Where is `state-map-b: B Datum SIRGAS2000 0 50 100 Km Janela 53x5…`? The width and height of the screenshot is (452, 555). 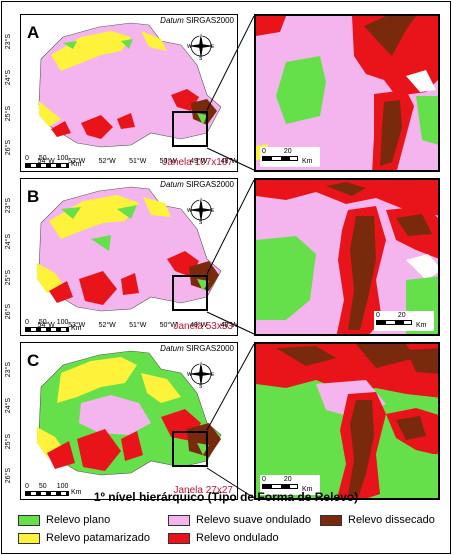
state-map-b: B Datum SIRGAS2000 0 50 100 Km Janela 53x5… is located at coordinates (129, 257).